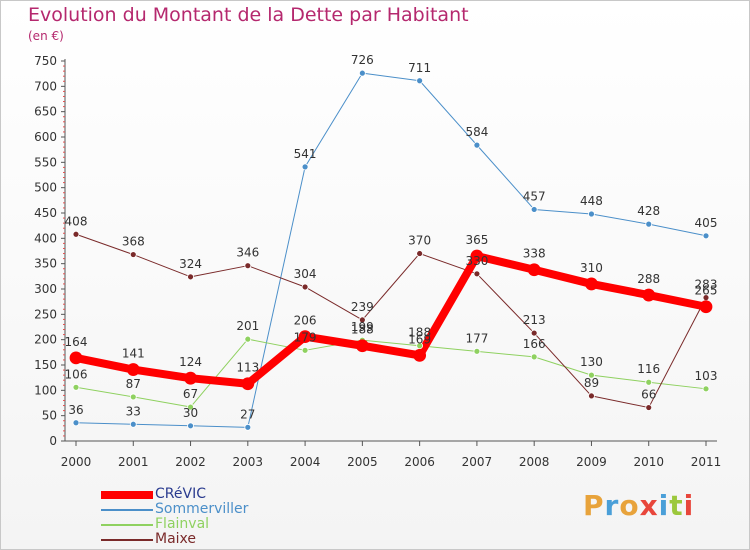 Image resolution: width=750 pixels, height=550 pixels. I want to click on legend: CRéVIC Sommerviller Flainval Maixe, so click(174, 517).